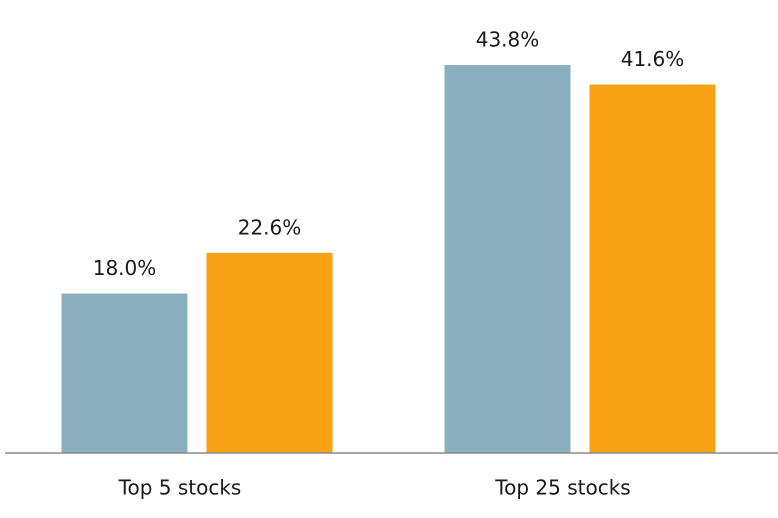 The height and width of the screenshot is (518, 778). Describe the element at coordinates (270, 227) in the screenshot. I see `value-label: 22.6%` at that location.